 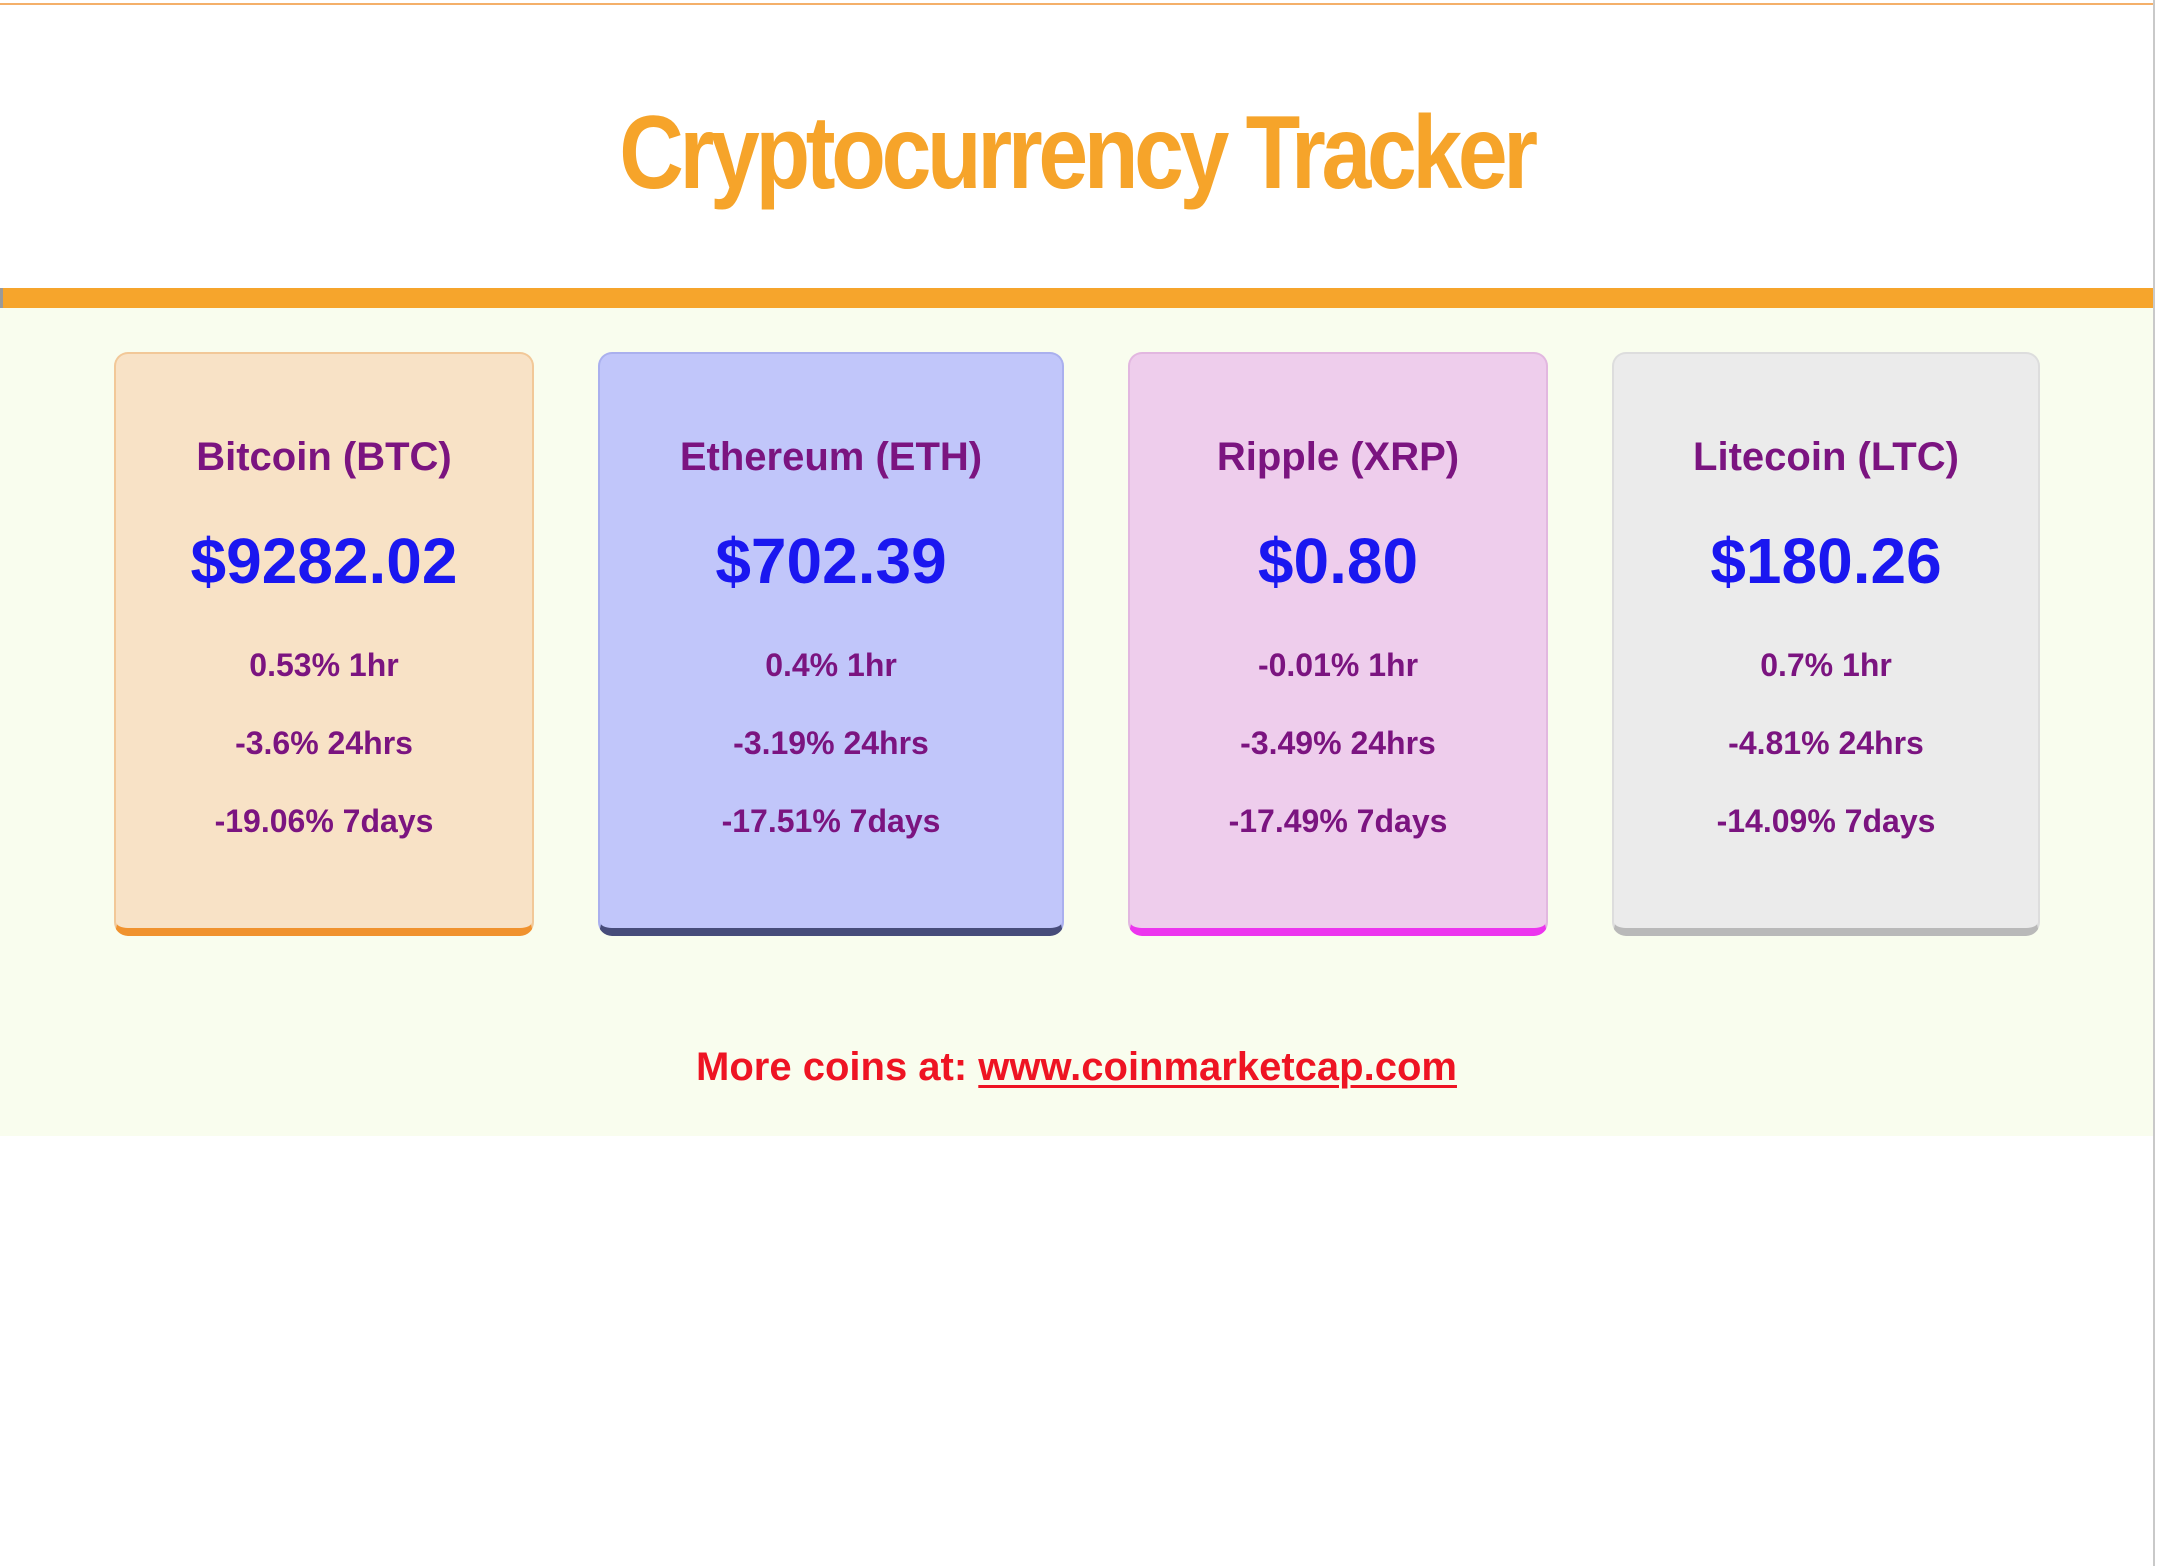 What do you see at coordinates (1826, 743) in the screenshot?
I see `change-24hrs: -4.81% 24hrs` at bounding box center [1826, 743].